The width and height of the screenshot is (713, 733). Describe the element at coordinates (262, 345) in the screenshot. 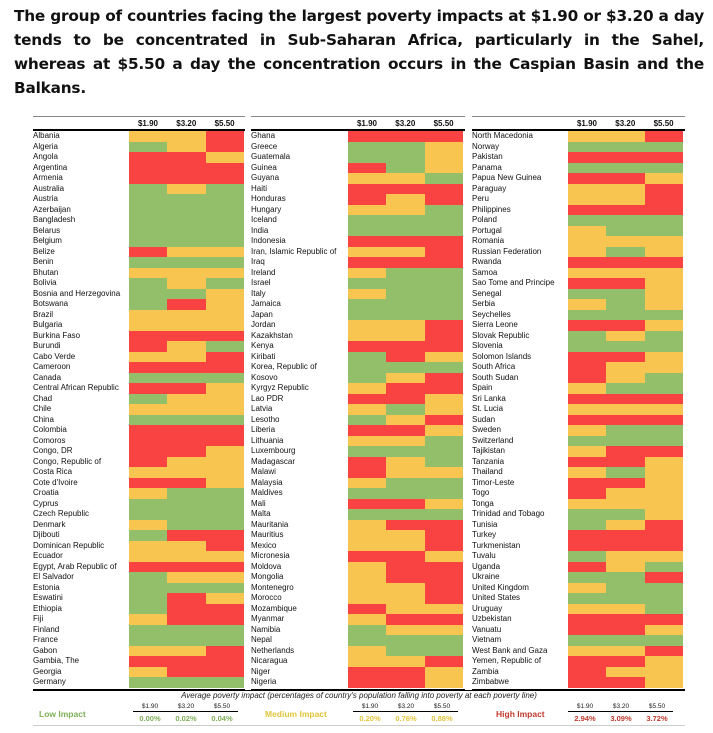

I see `country-label: Kenya` at that location.